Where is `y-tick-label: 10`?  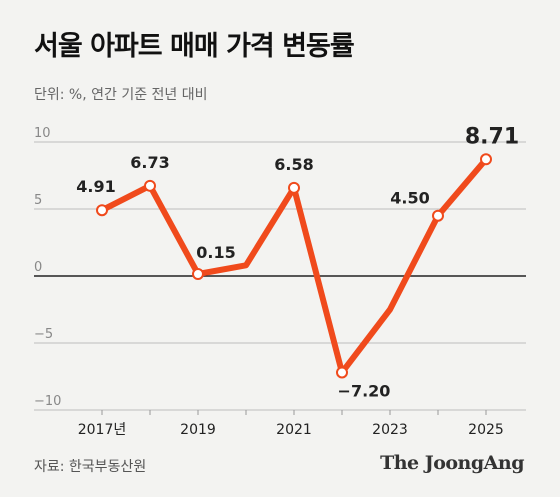
y-tick-label: 10 is located at coordinates (42, 133).